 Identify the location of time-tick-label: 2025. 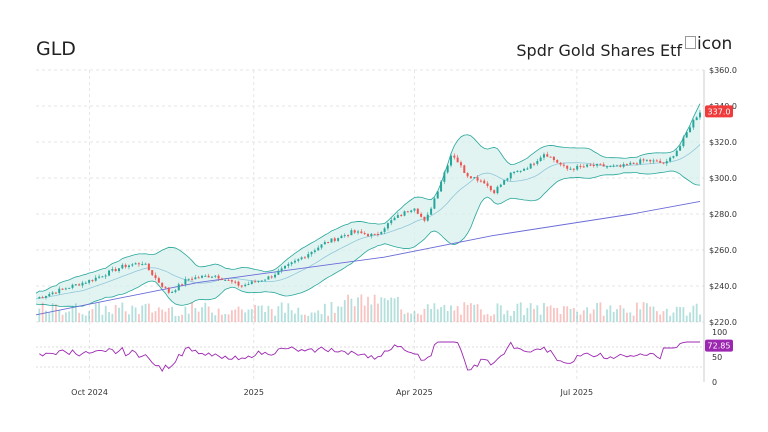
(254, 392).